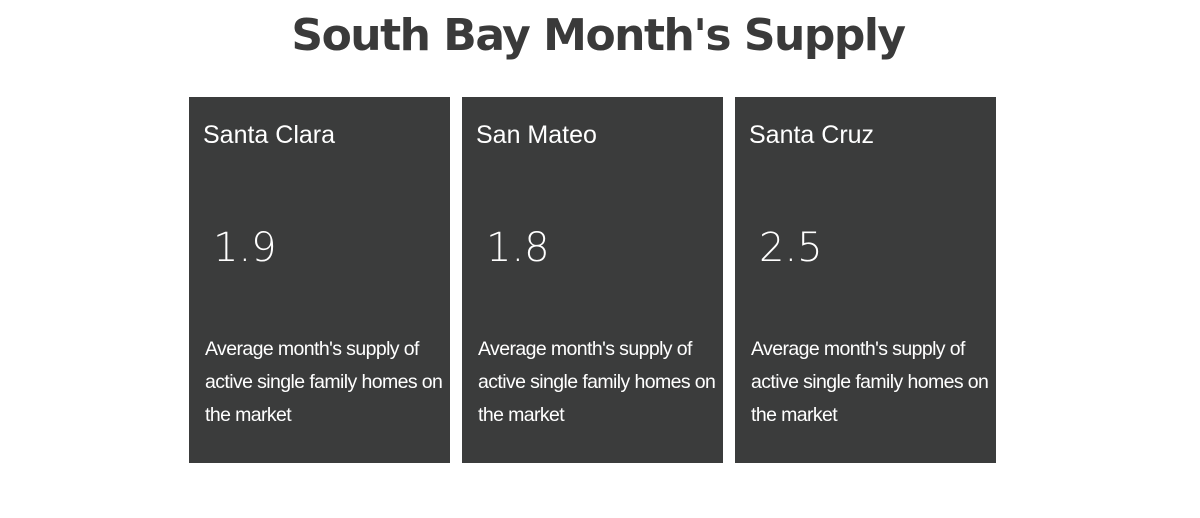 This screenshot has width=1200, height=518. Describe the element at coordinates (598, 35) in the screenshot. I see `page-title: South Bay Month's Supply` at that location.